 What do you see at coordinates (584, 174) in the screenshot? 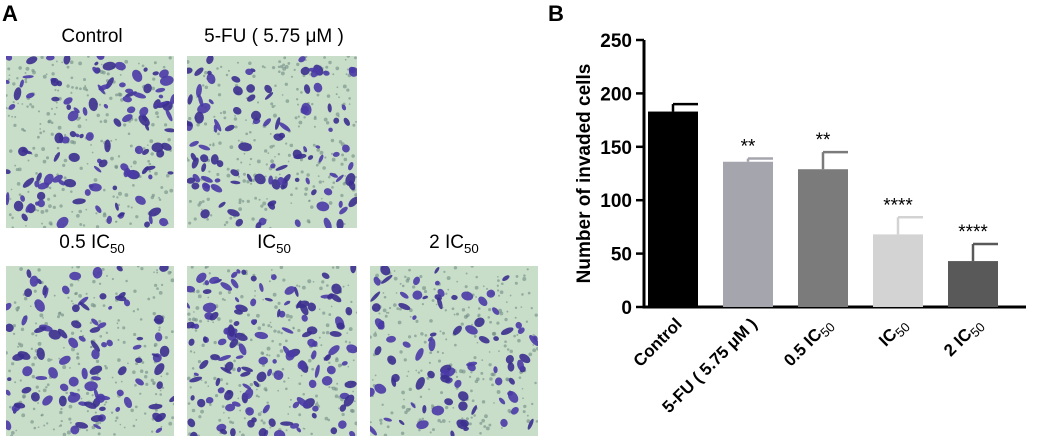
I see `y-axis-label: Number of invaded cells` at bounding box center [584, 174].